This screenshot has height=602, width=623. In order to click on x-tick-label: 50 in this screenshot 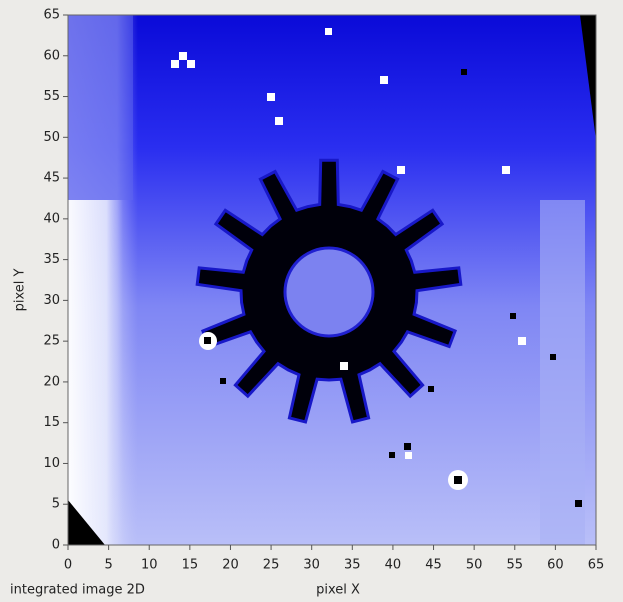, I will do `click(474, 565)`.